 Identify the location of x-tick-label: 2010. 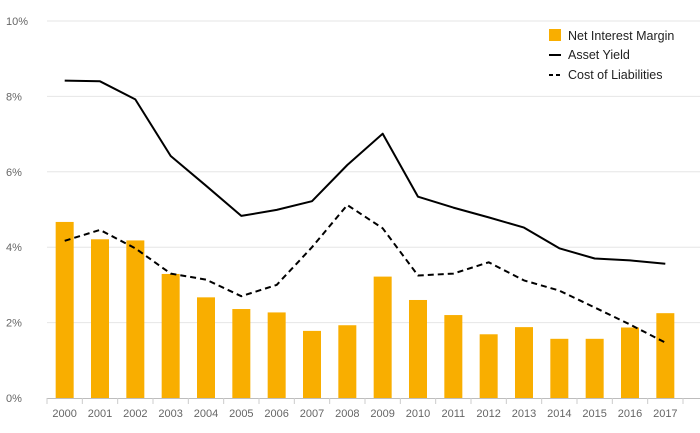
(418, 414).